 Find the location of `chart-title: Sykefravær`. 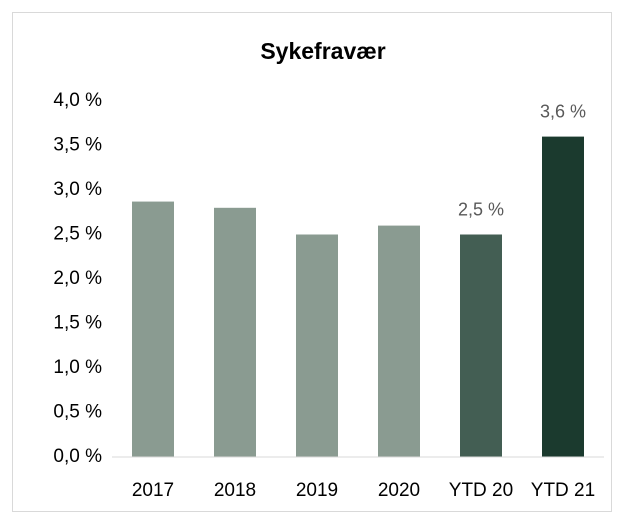

chart-title: Sykefravær is located at coordinates (322, 51).